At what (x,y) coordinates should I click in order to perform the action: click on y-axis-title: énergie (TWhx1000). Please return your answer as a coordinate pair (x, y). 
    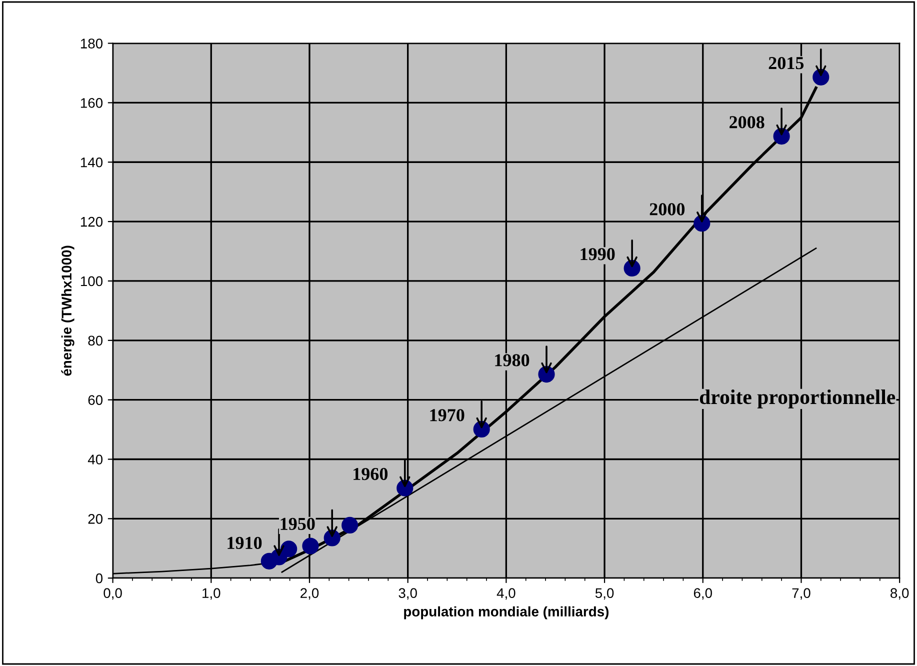
    Looking at the image, I should click on (67, 311).